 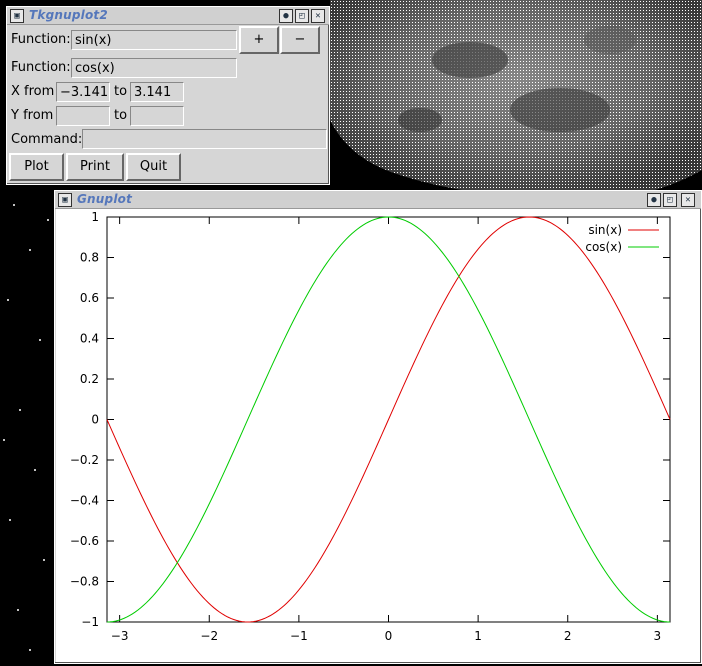 I want to click on y-tick-label: −0.6, so click(x=84, y=541).